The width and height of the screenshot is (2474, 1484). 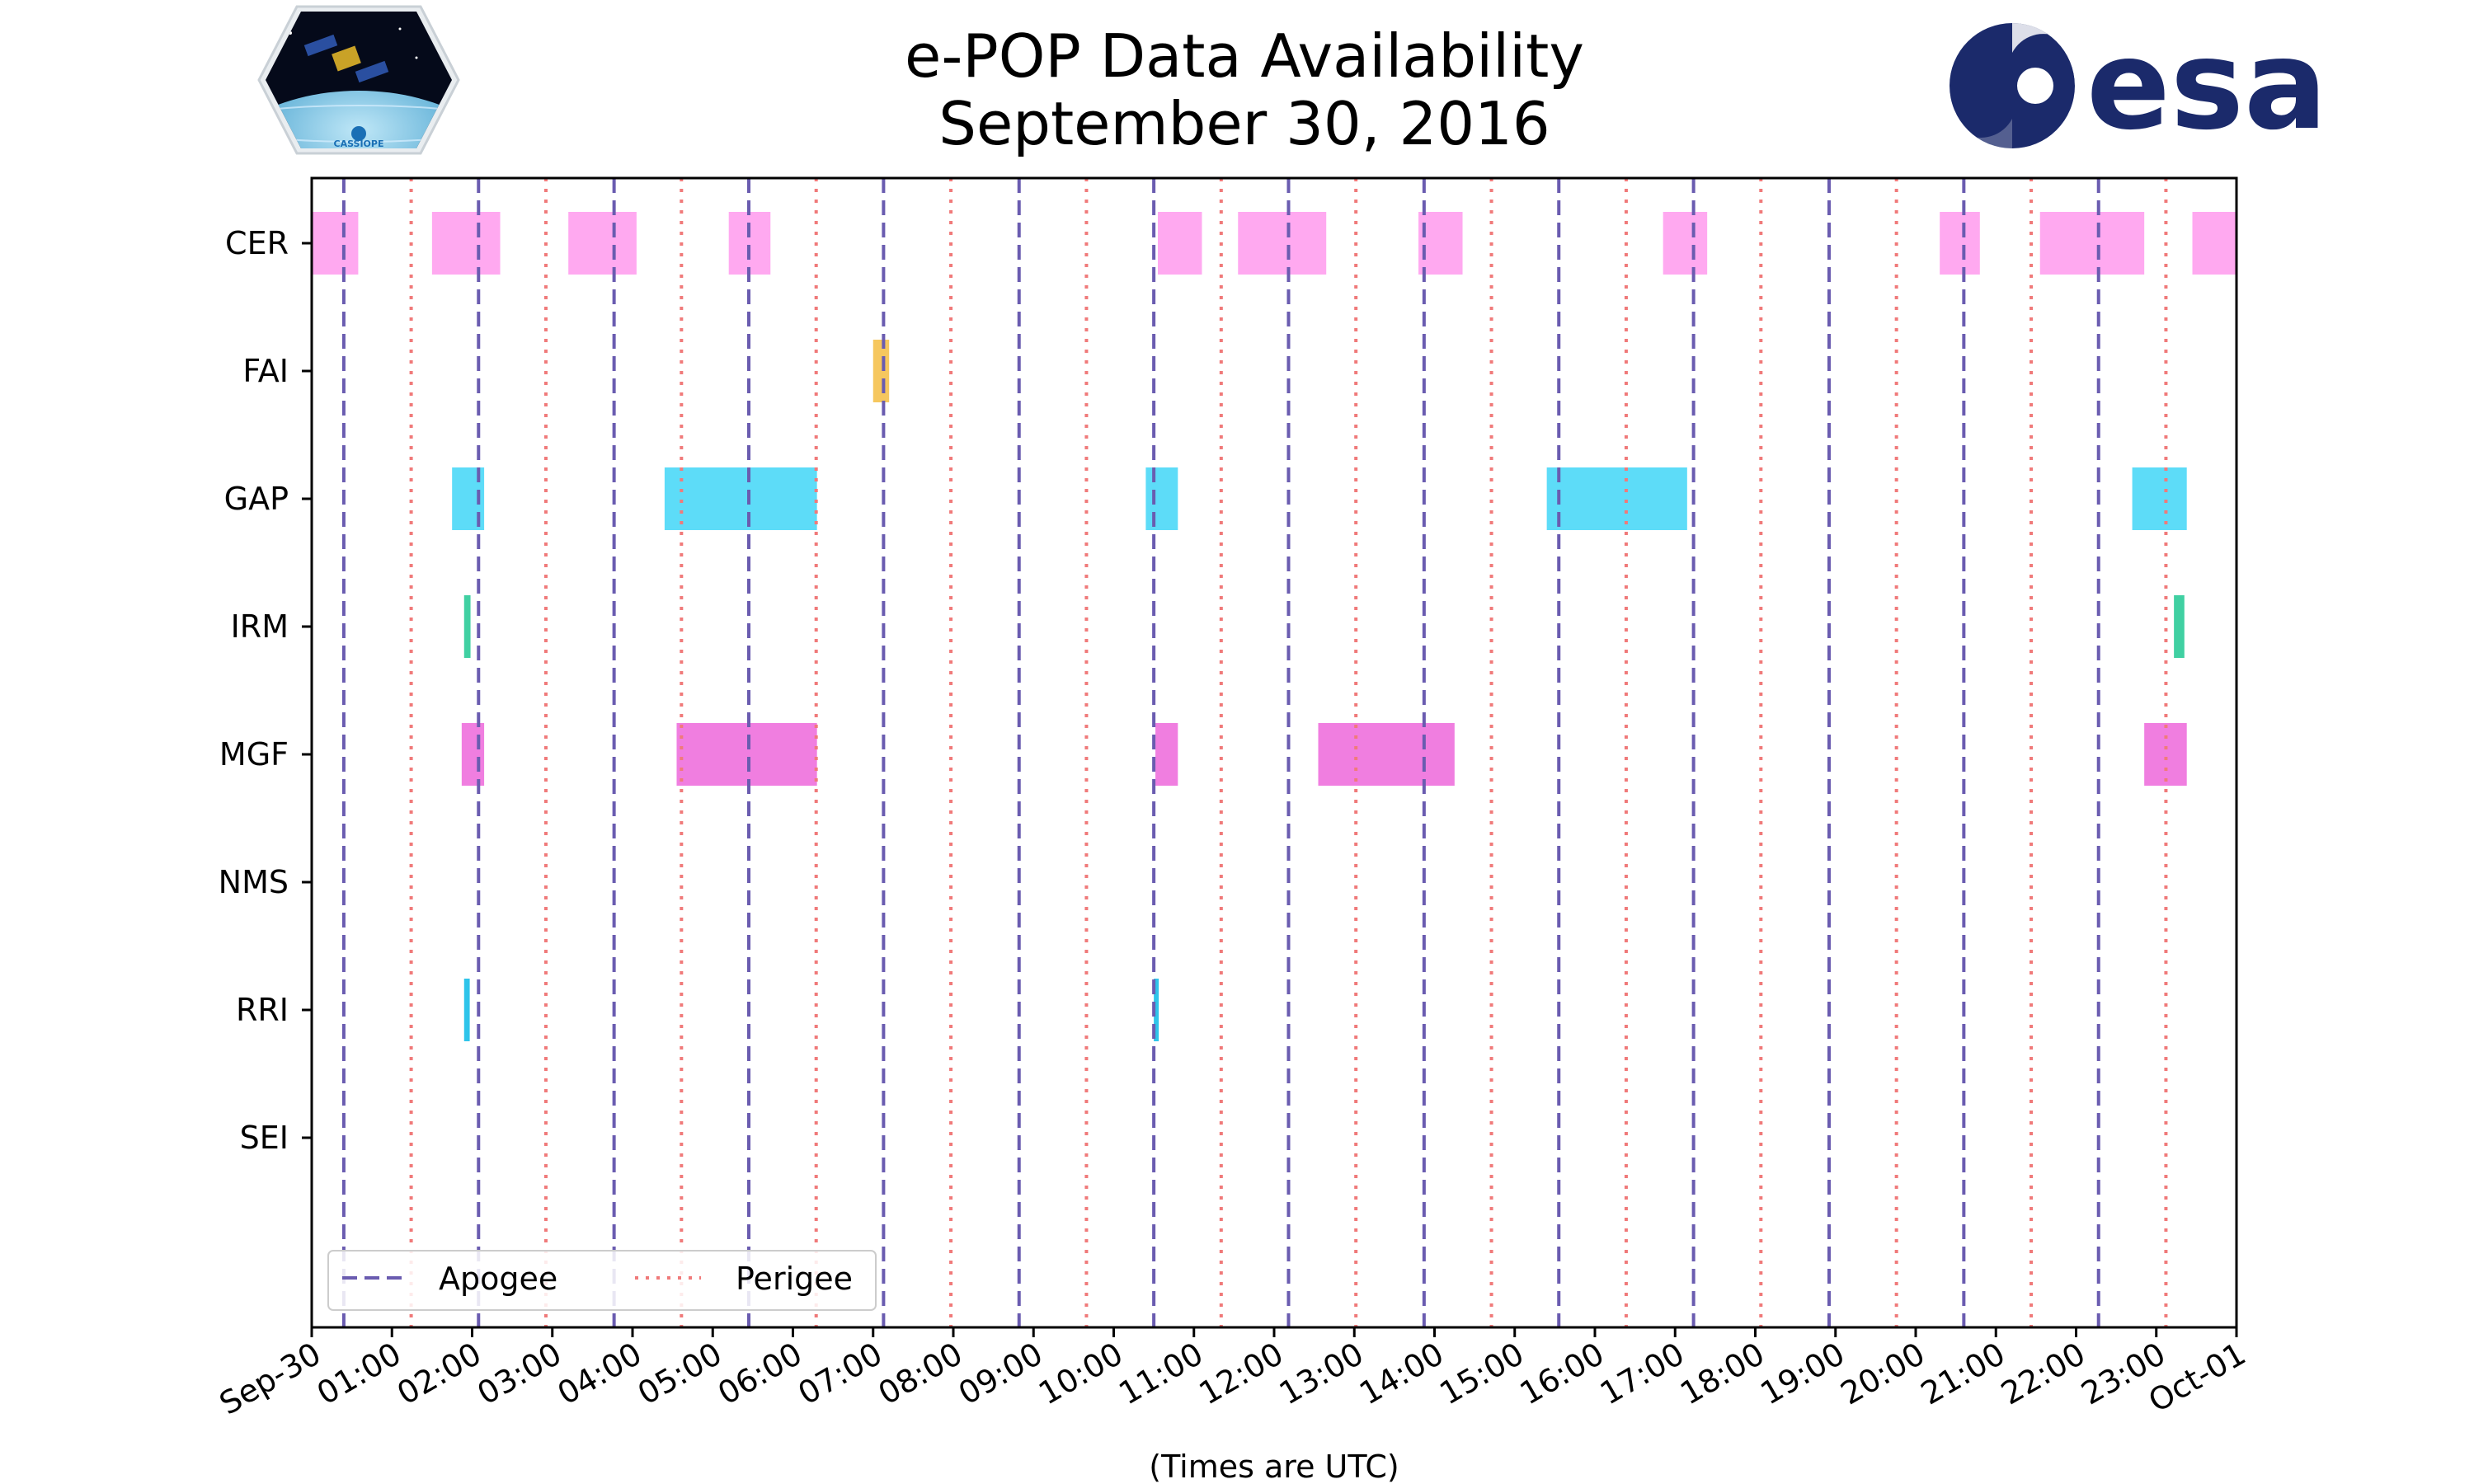 What do you see at coordinates (270, 1379) in the screenshot?
I see `xtick-label-0: Sep-30` at bounding box center [270, 1379].